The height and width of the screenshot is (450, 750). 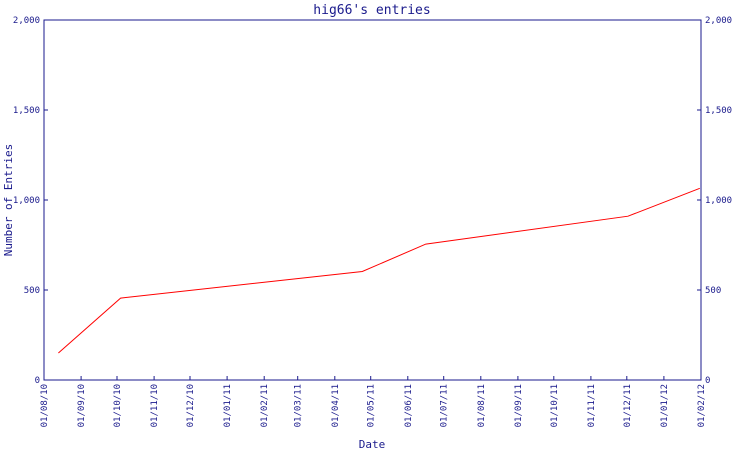 I want to click on x-axis-label: Date, so click(x=372, y=444).